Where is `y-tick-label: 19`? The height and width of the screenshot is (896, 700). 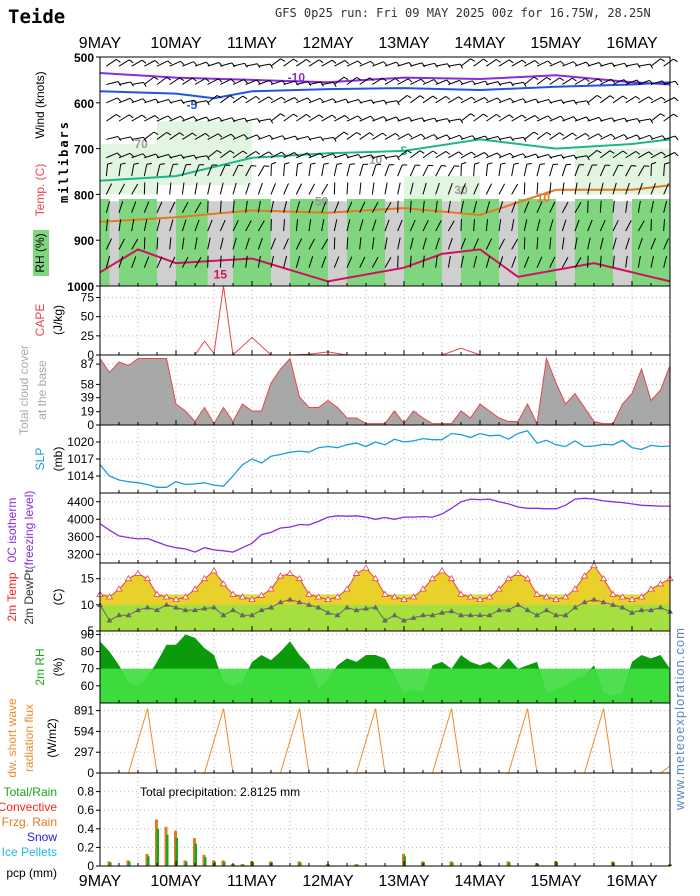 y-tick-label: 19 is located at coordinates (88, 412).